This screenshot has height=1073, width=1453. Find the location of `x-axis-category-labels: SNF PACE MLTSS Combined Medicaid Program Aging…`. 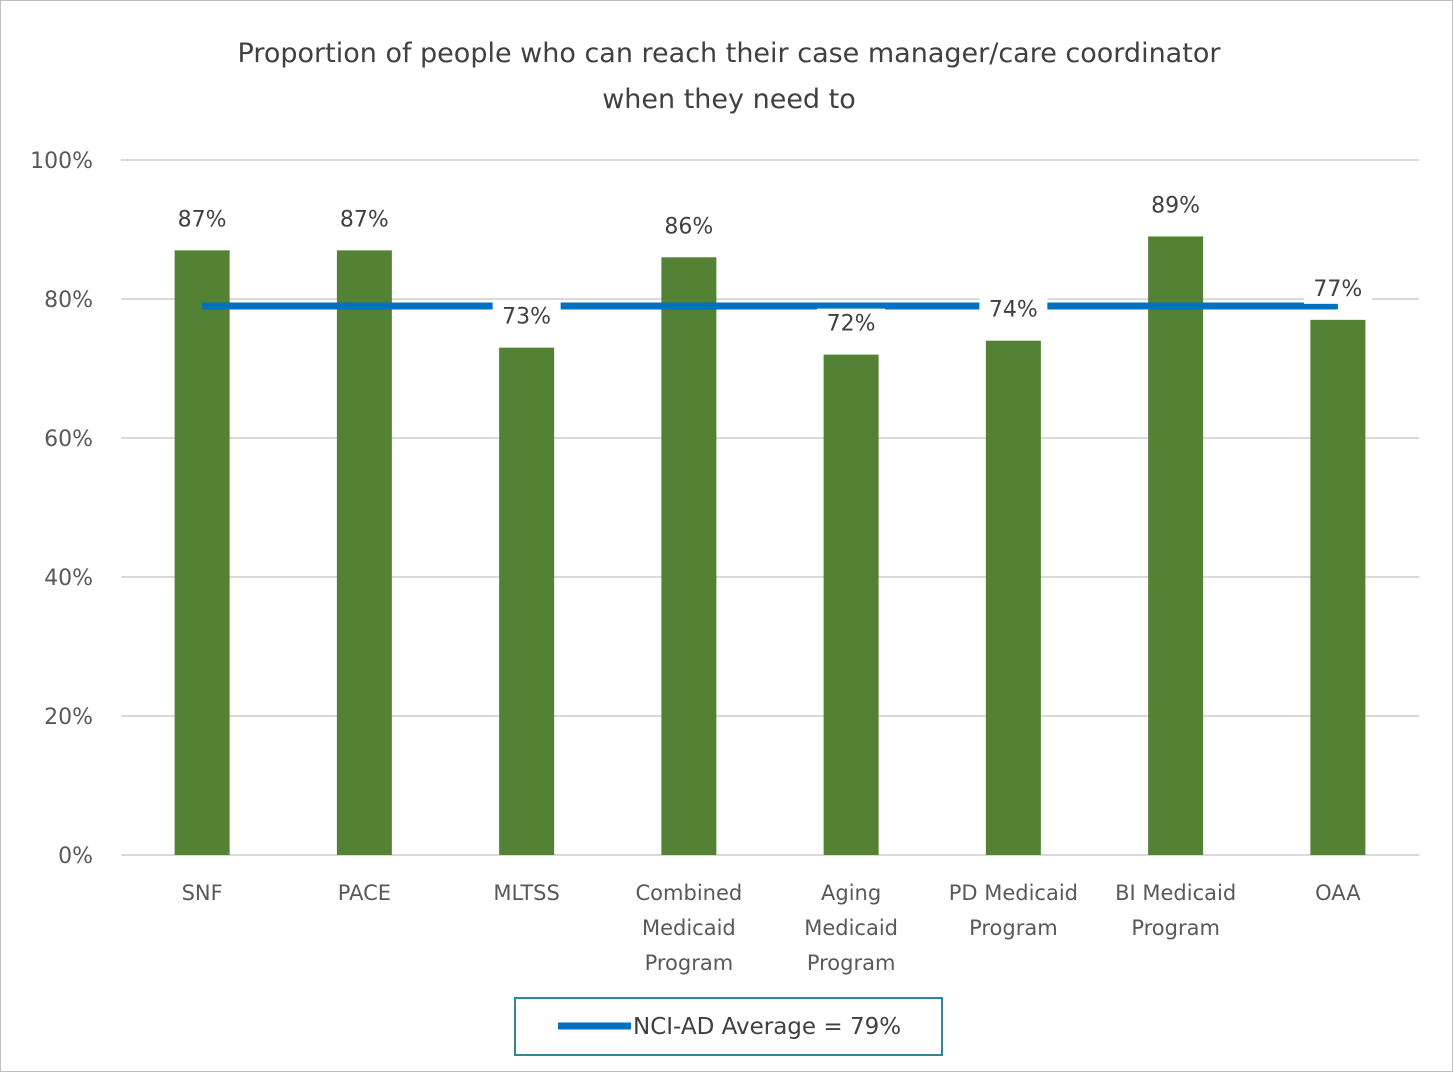

x-axis-category-labels: SNF PACE MLTSS Combined Medicaid Program Aging… is located at coordinates (772, 928).